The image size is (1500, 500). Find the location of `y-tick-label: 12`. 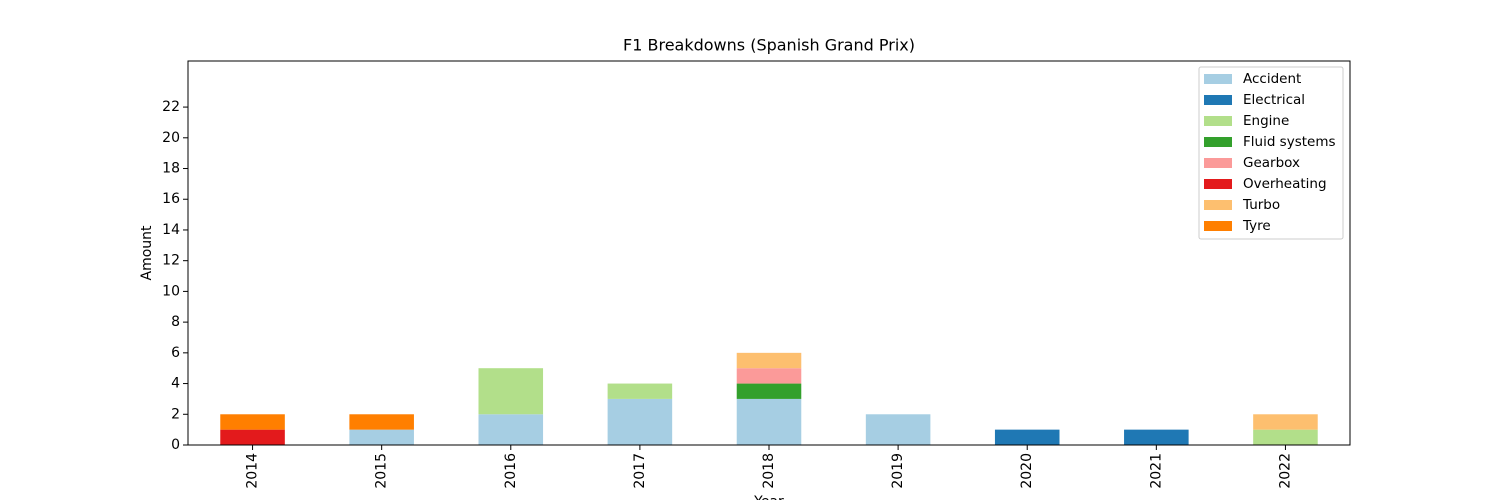

y-tick-label: 12 is located at coordinates (171, 261).